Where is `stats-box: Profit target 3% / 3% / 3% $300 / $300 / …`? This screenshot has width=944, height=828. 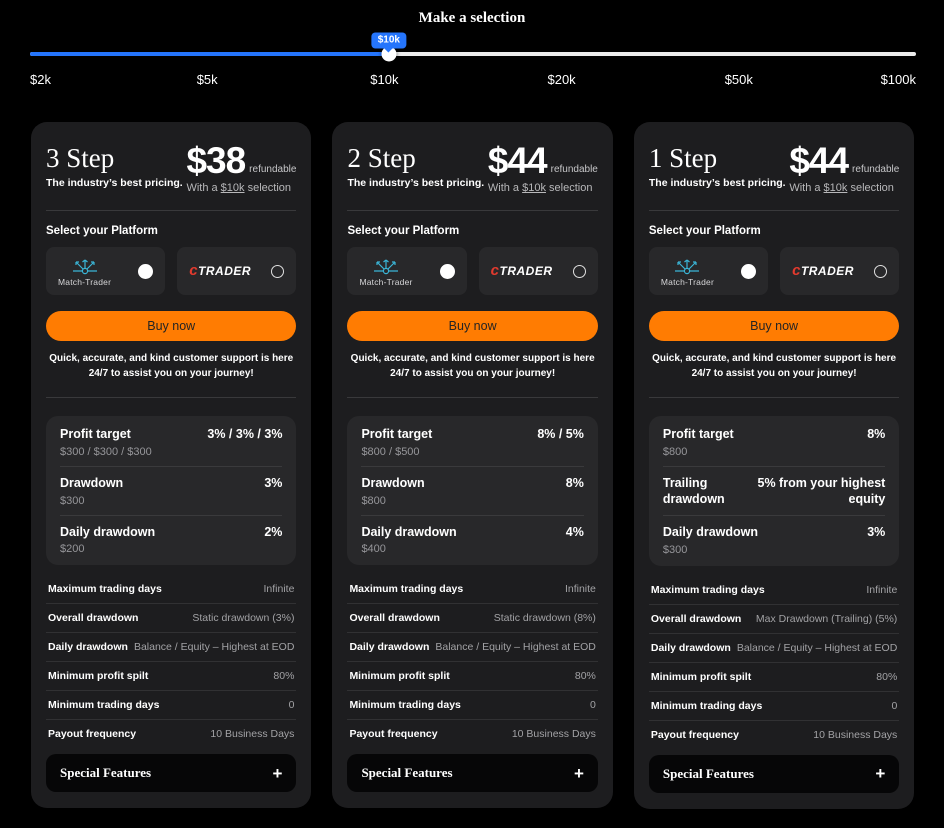
stats-box: Profit target 3% / 3% / 3% $300 / $300 / … is located at coordinates (171, 491).